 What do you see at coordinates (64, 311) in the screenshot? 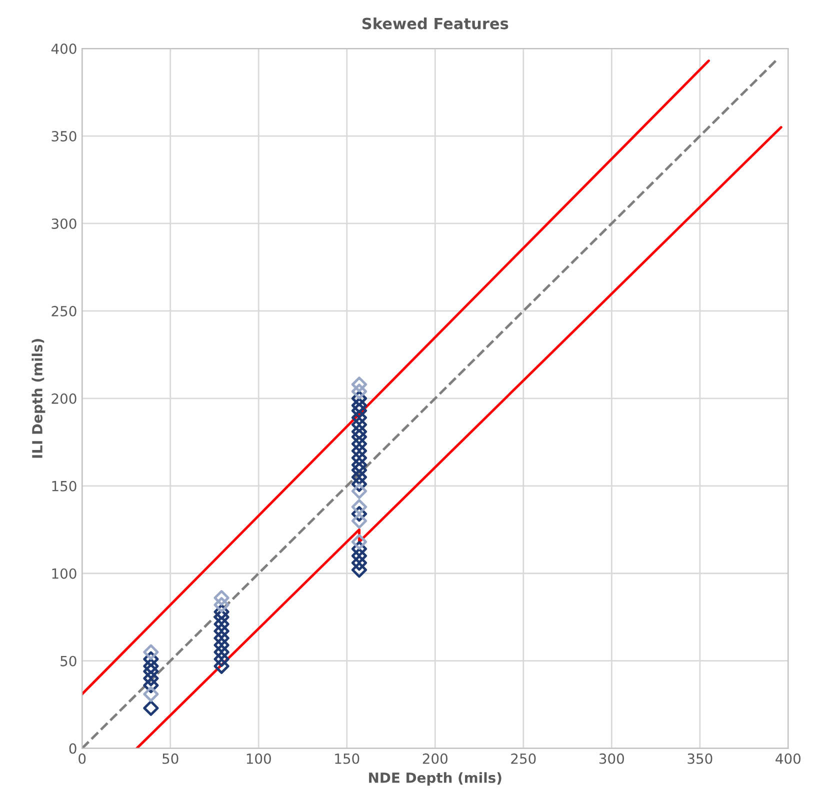
I see `y-tick-label: 250` at bounding box center [64, 311].